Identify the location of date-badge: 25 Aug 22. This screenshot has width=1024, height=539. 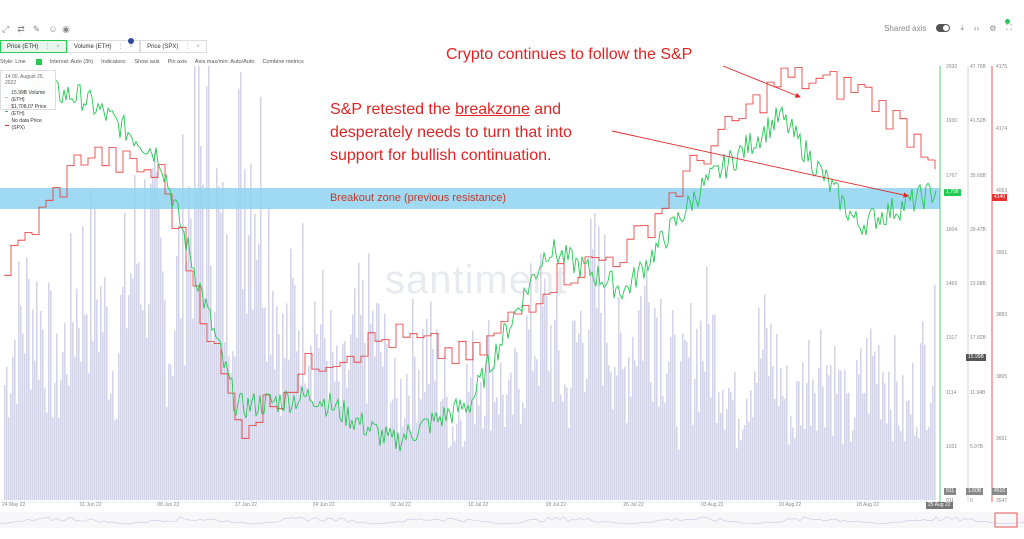
(939, 505).